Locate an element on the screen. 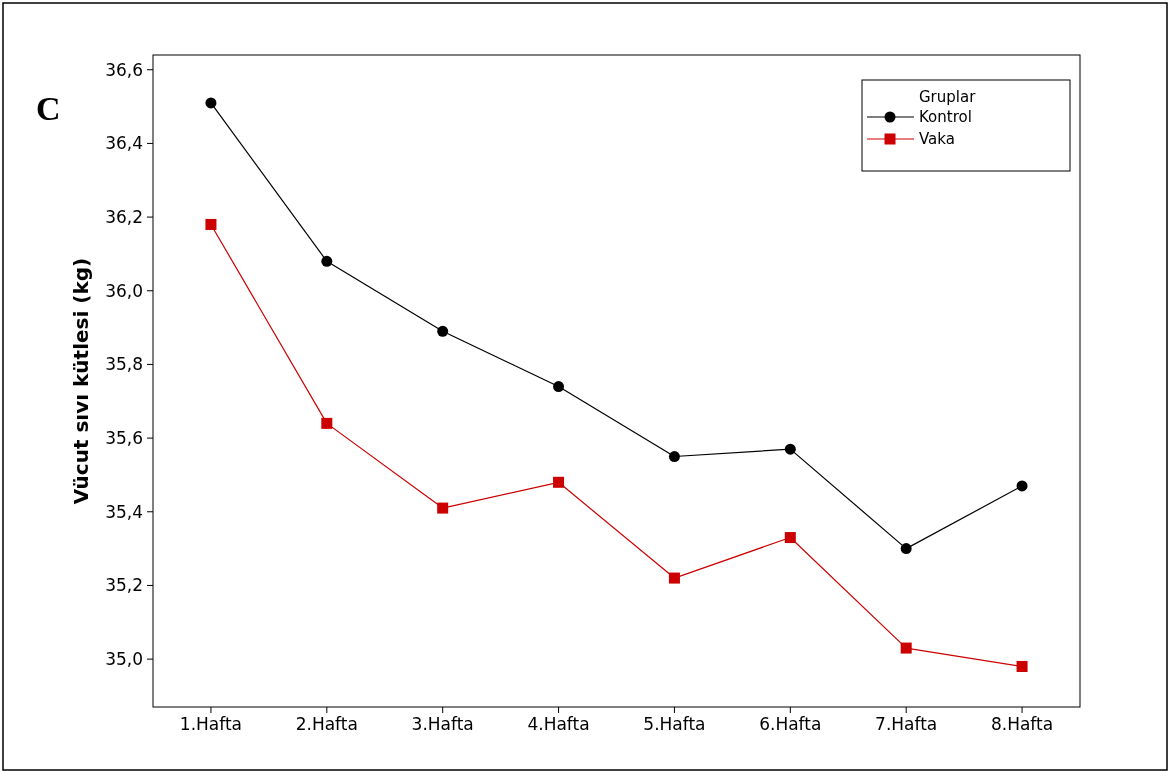 The image size is (1170, 771). y-tick-label: 35,6 is located at coordinates (124, 438).